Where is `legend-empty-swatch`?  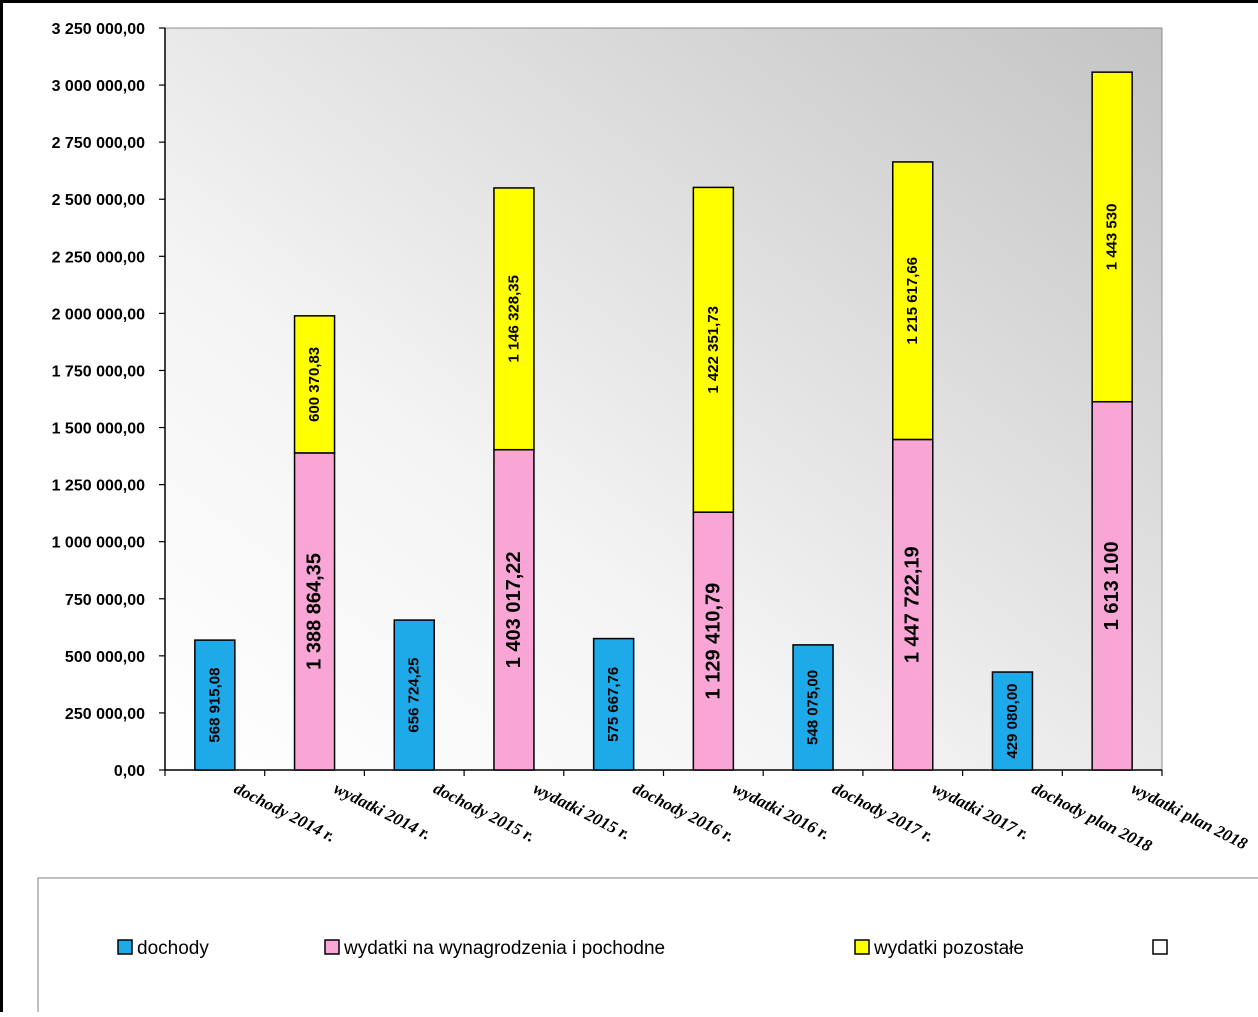
legend-empty-swatch is located at coordinates (1160, 947).